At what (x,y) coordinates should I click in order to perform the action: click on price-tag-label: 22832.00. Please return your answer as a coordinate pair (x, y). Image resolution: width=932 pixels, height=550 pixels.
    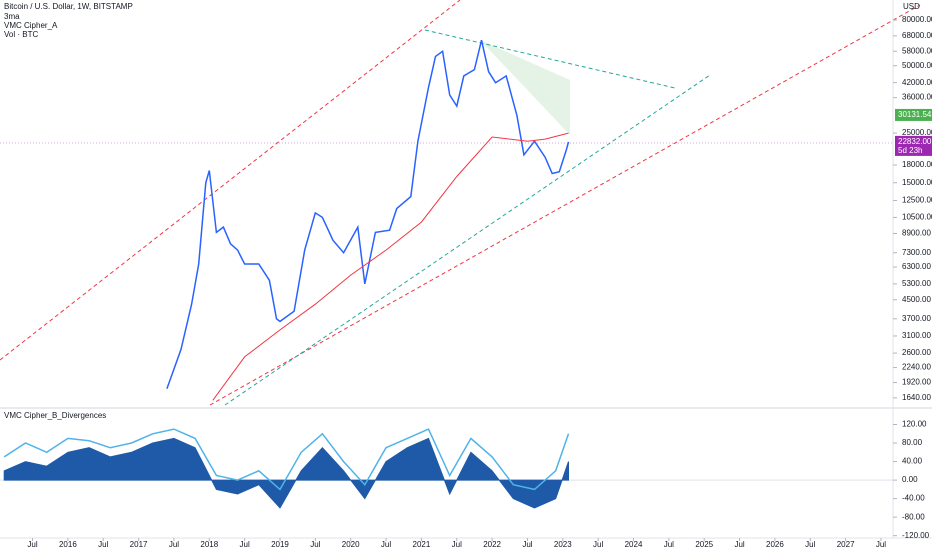
    Looking at the image, I should click on (915, 141).